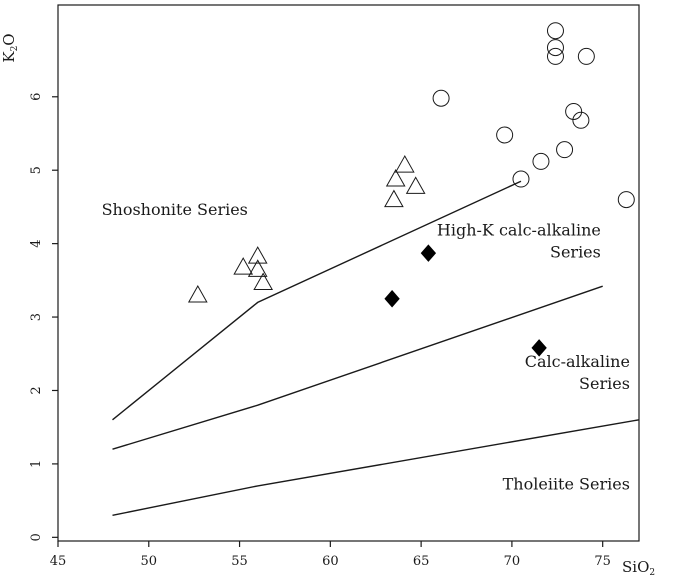  I want to click on x-tick-label: 70, so click(512, 561).